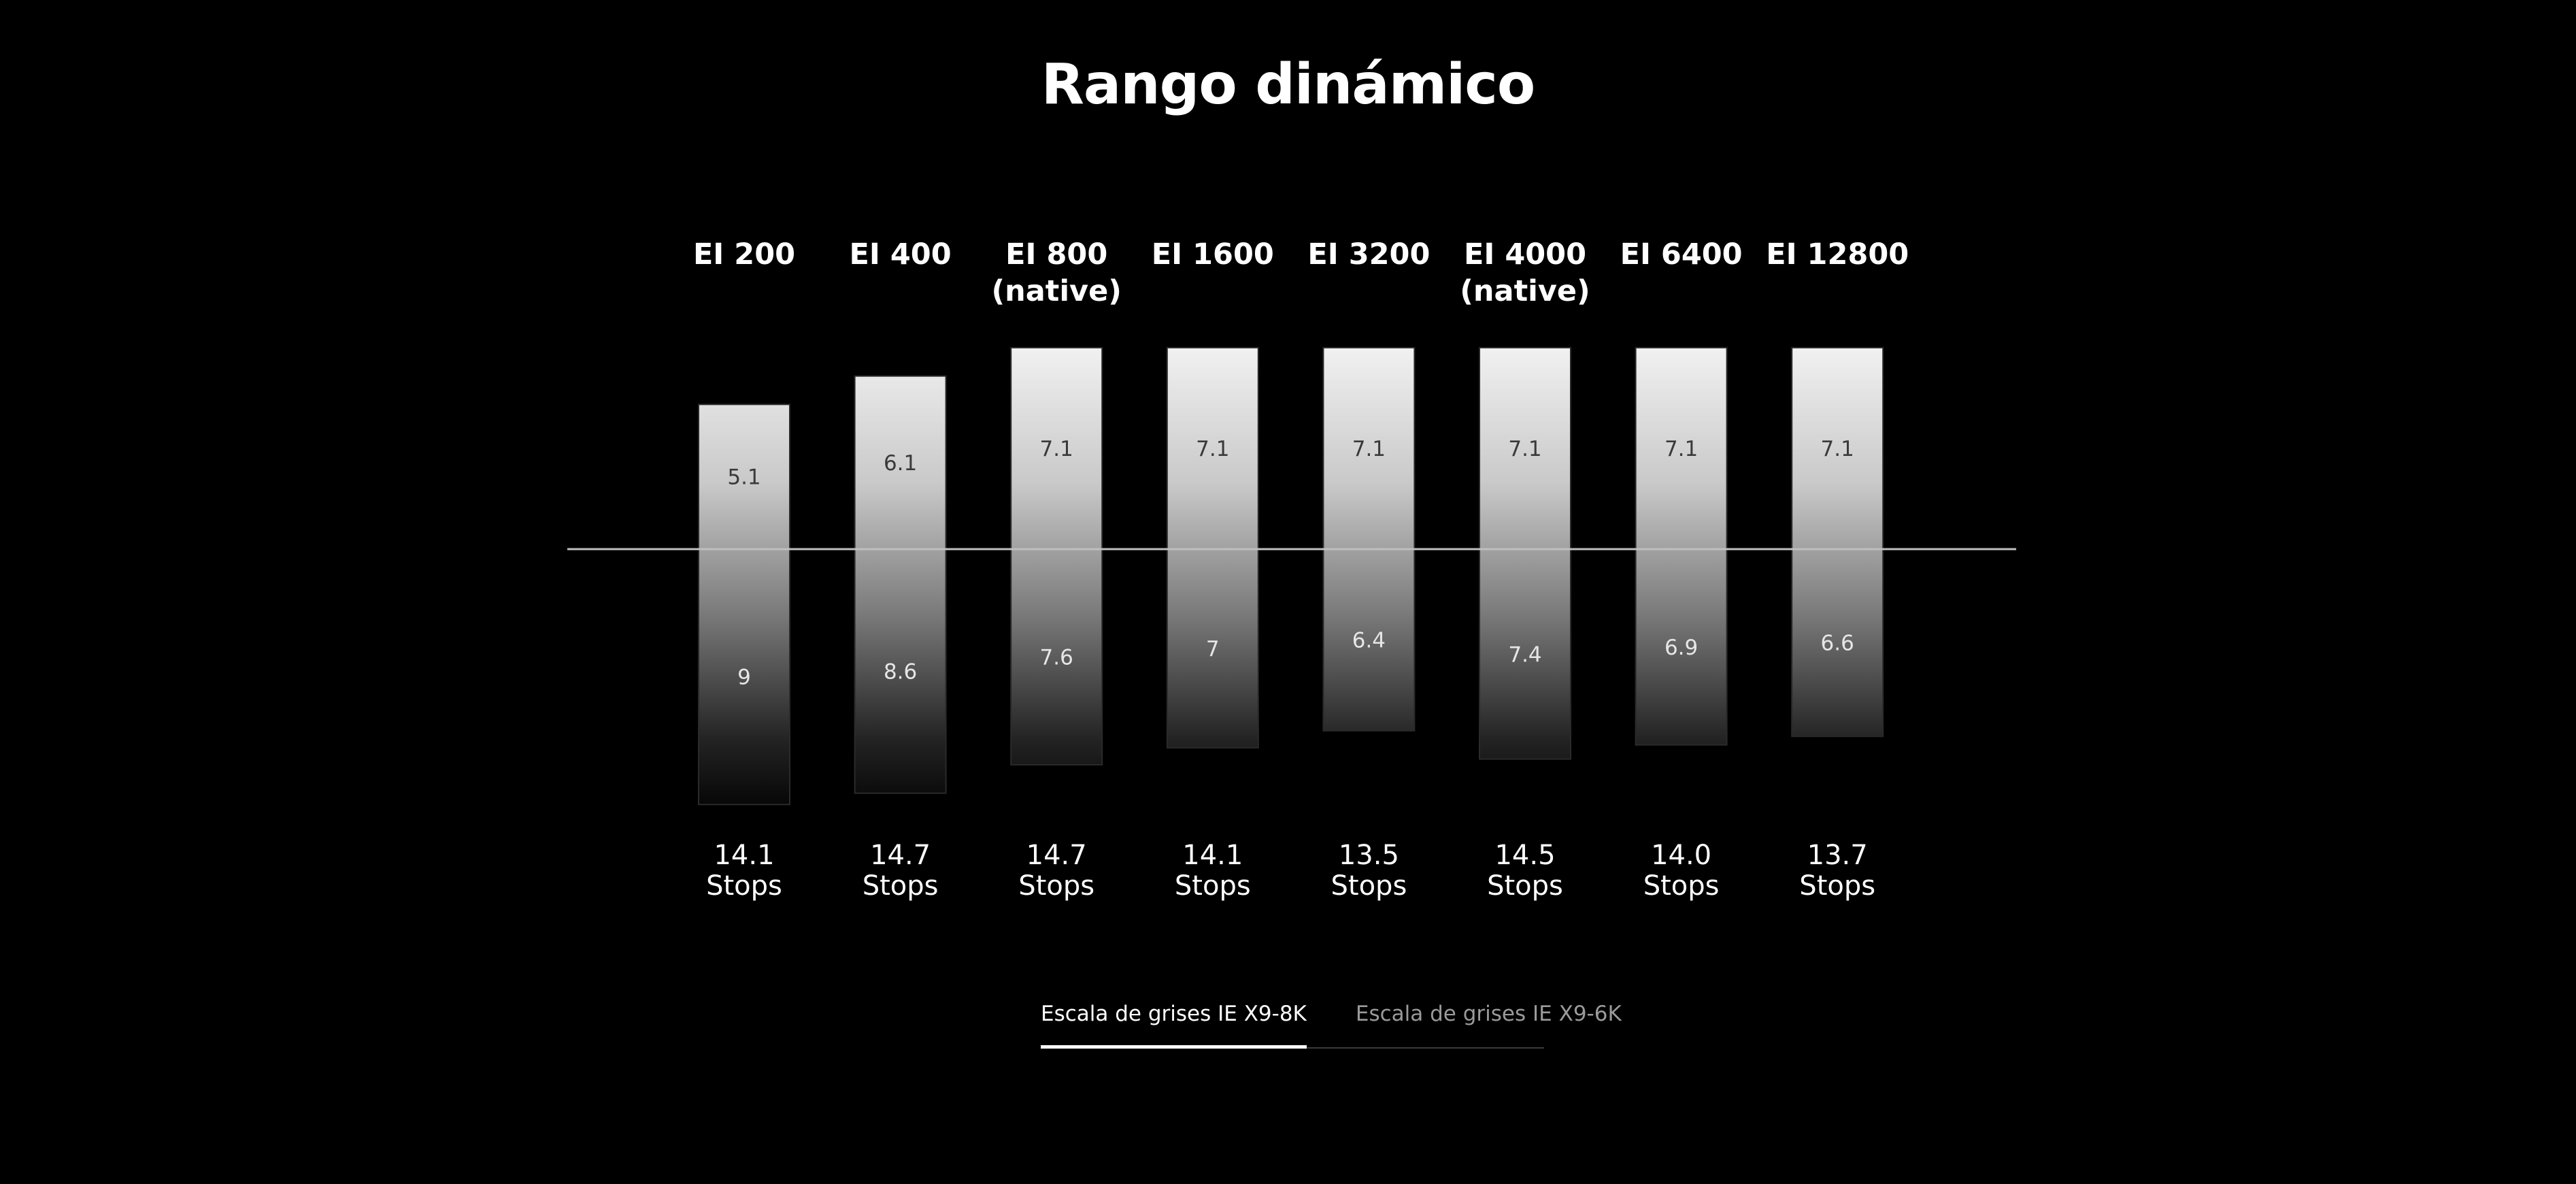 The width and height of the screenshot is (2576, 1184). What do you see at coordinates (1837, 855) in the screenshot?
I see `total-stops-label: 13.7` at bounding box center [1837, 855].